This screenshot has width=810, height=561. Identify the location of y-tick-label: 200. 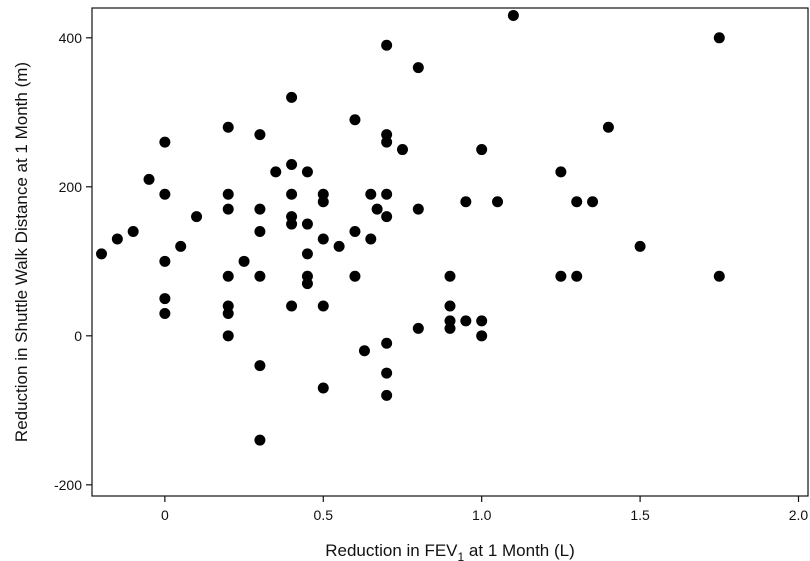
(71, 187).